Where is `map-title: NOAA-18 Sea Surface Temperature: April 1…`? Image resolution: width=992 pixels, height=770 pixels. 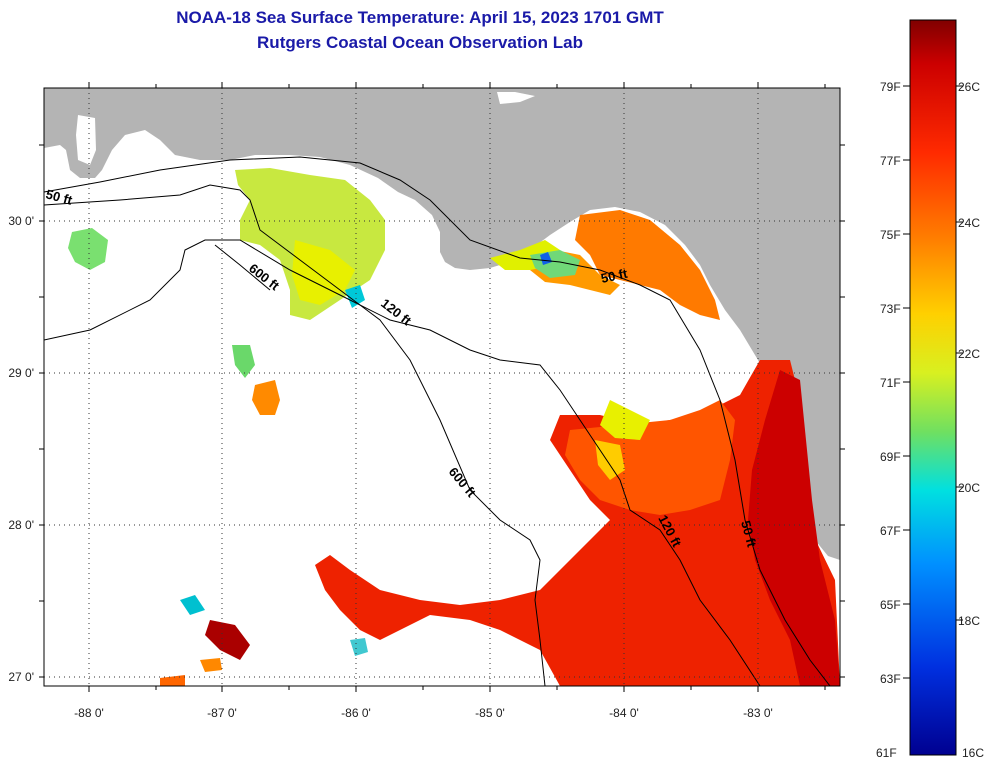 map-title: NOAA-18 Sea Surface Temperature: April 1… is located at coordinates (420, 17).